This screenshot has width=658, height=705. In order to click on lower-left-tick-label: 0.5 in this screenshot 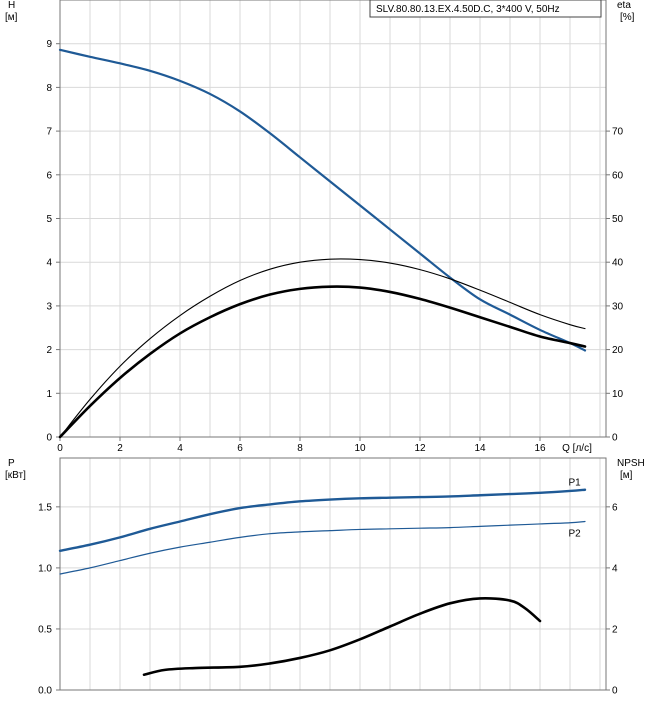, I will do `click(45, 629)`.